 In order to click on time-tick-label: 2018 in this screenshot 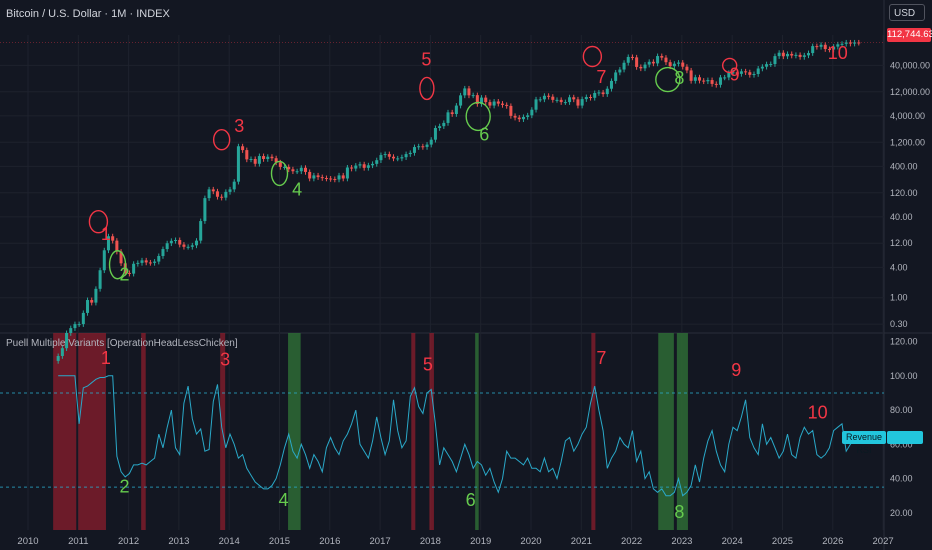, I will do `click(430, 541)`.